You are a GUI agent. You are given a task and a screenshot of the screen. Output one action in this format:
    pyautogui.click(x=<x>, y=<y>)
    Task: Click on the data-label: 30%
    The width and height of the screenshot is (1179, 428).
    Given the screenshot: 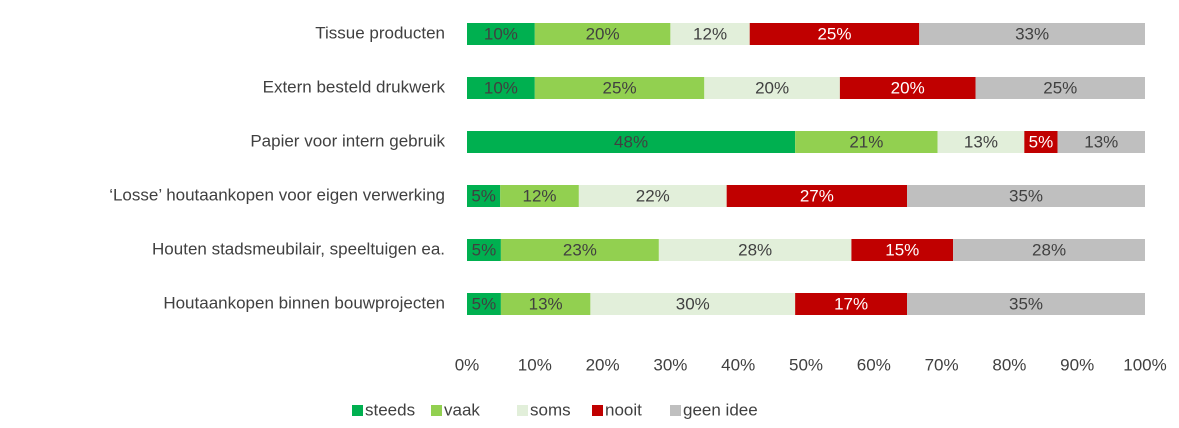 What is the action you would take?
    pyautogui.click(x=693, y=303)
    